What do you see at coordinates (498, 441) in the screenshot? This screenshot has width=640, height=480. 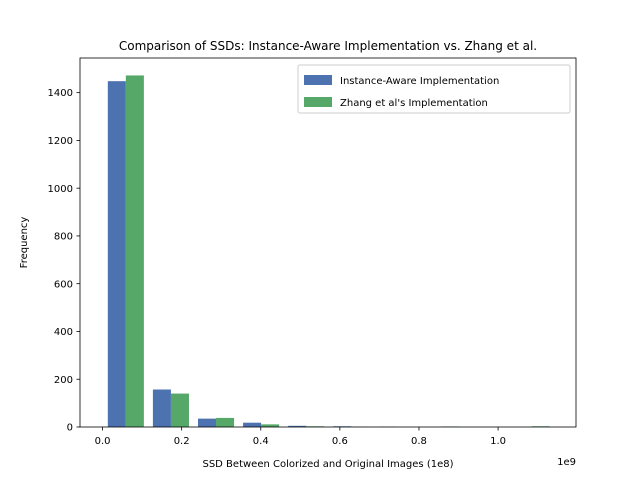 I see `x-tick-label: 1.0` at bounding box center [498, 441].